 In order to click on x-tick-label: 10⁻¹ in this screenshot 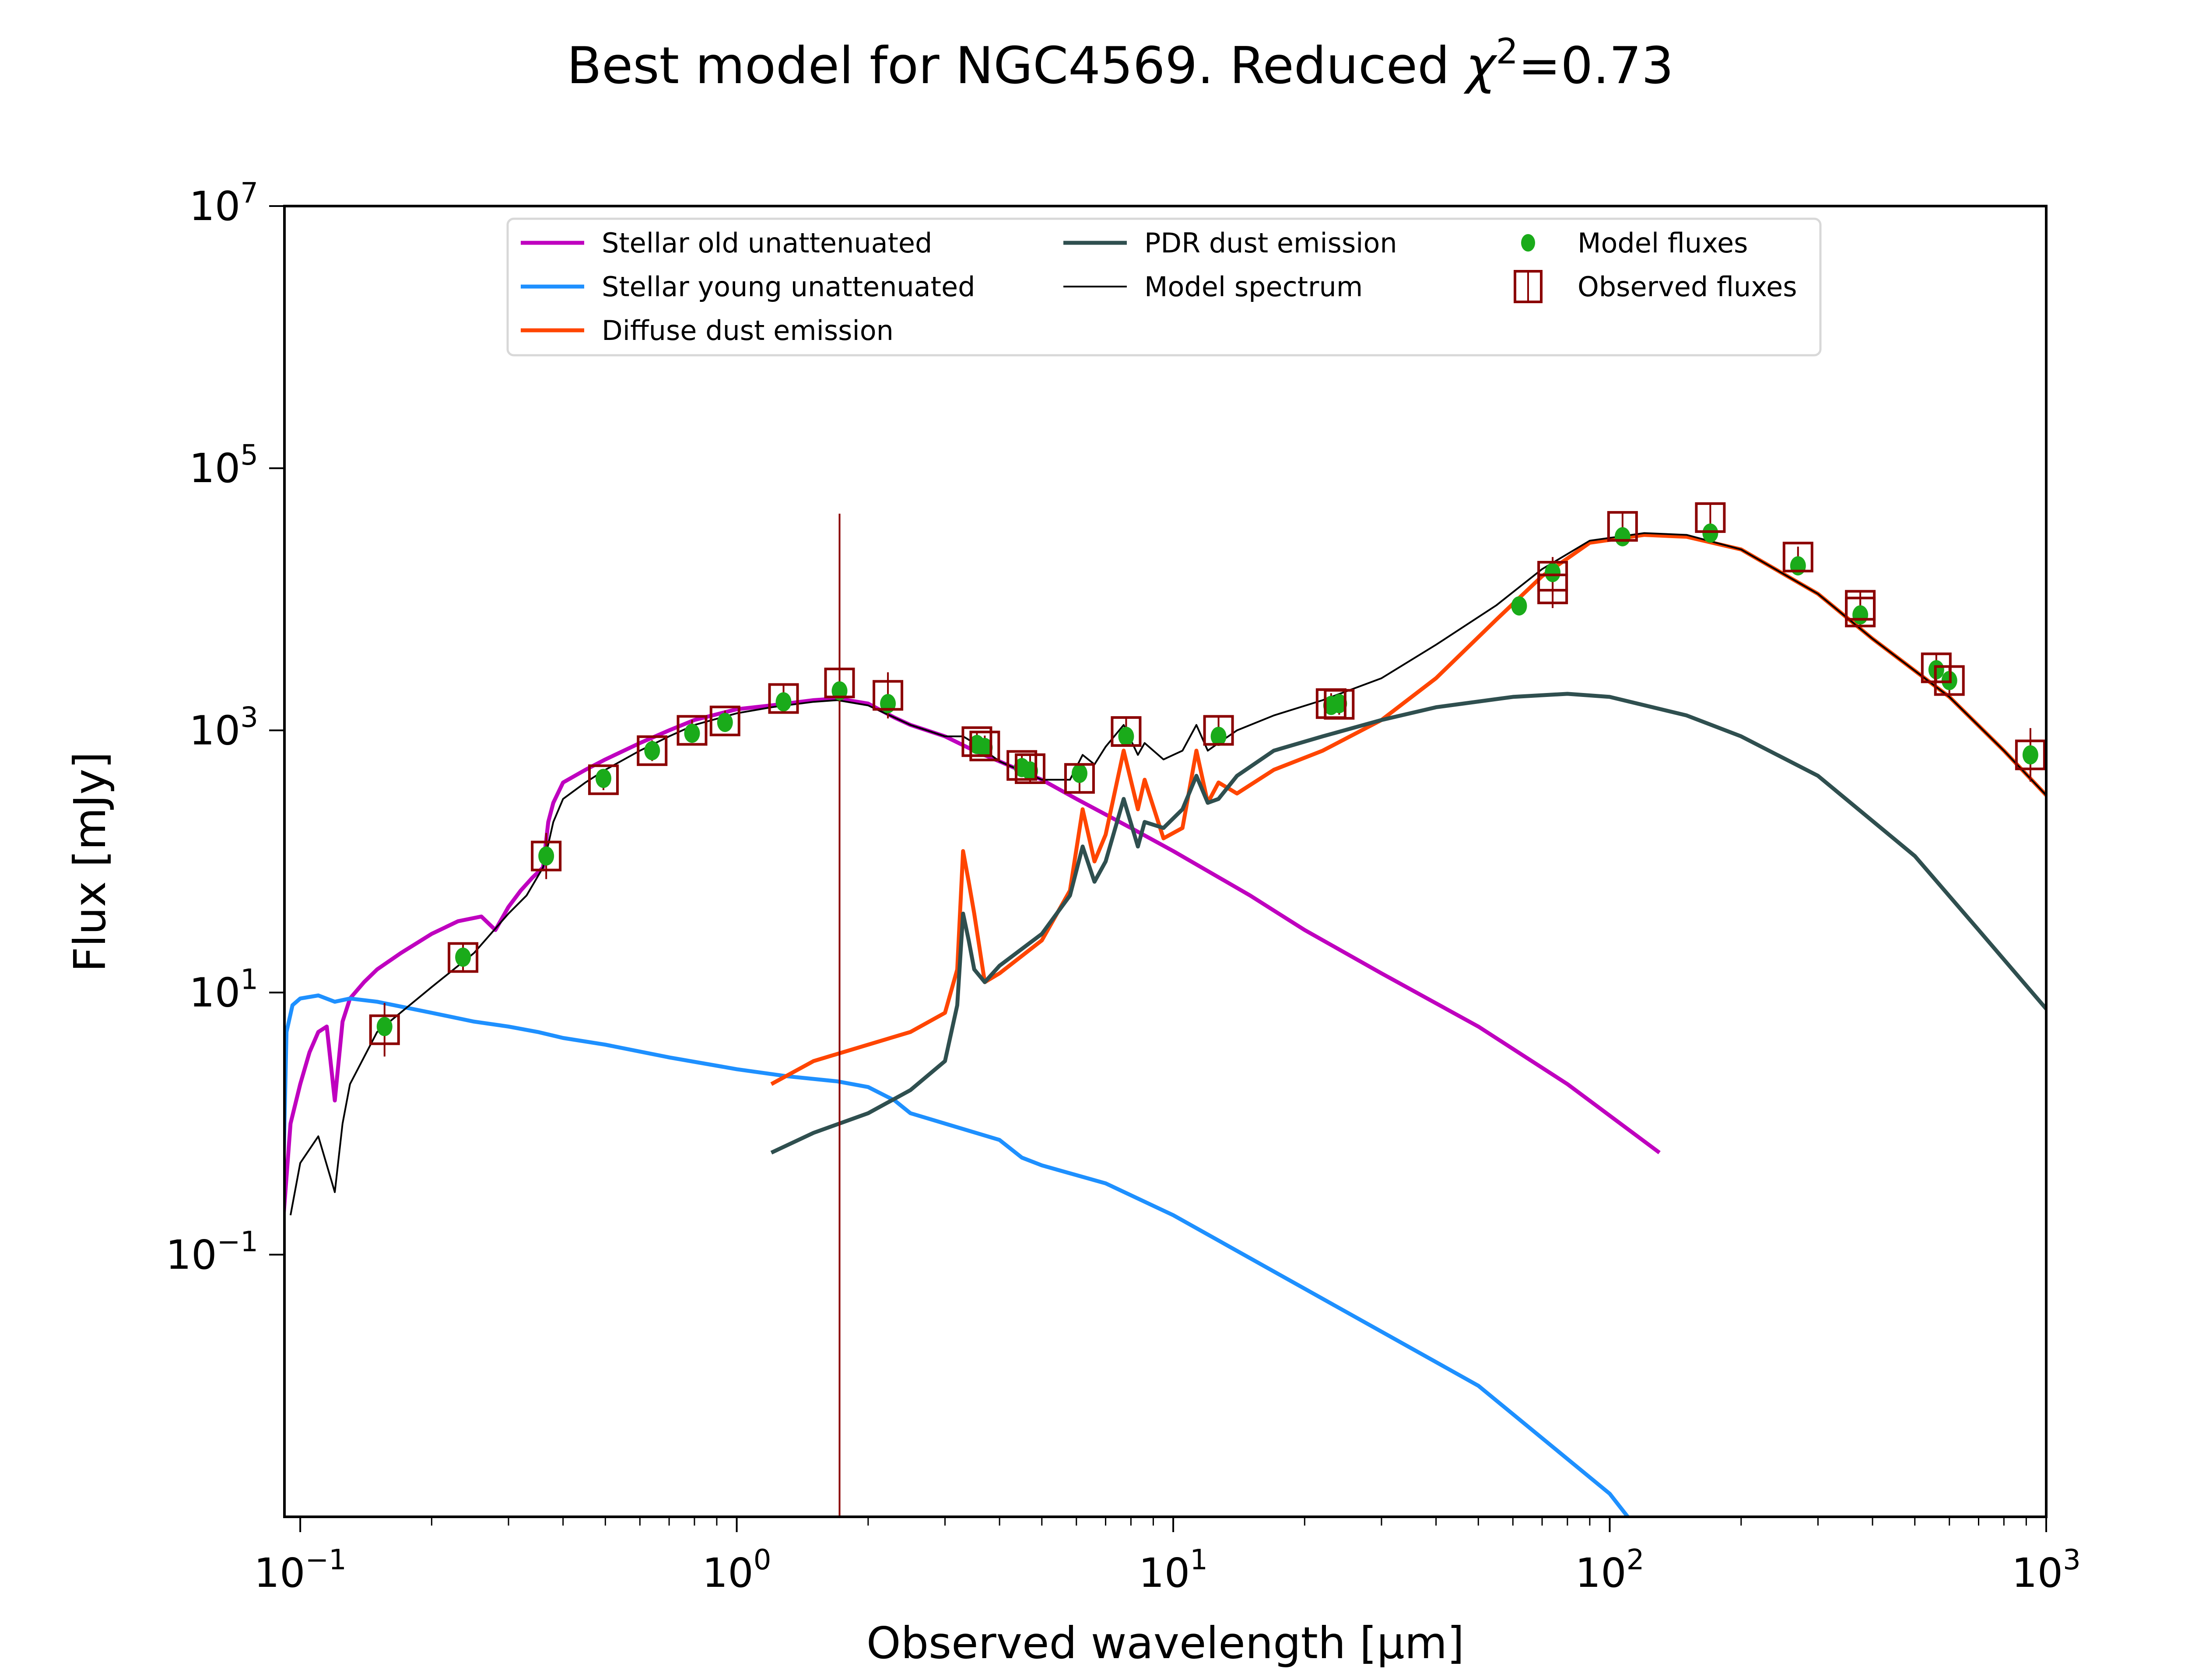, I will do `click(300, 1570)`.